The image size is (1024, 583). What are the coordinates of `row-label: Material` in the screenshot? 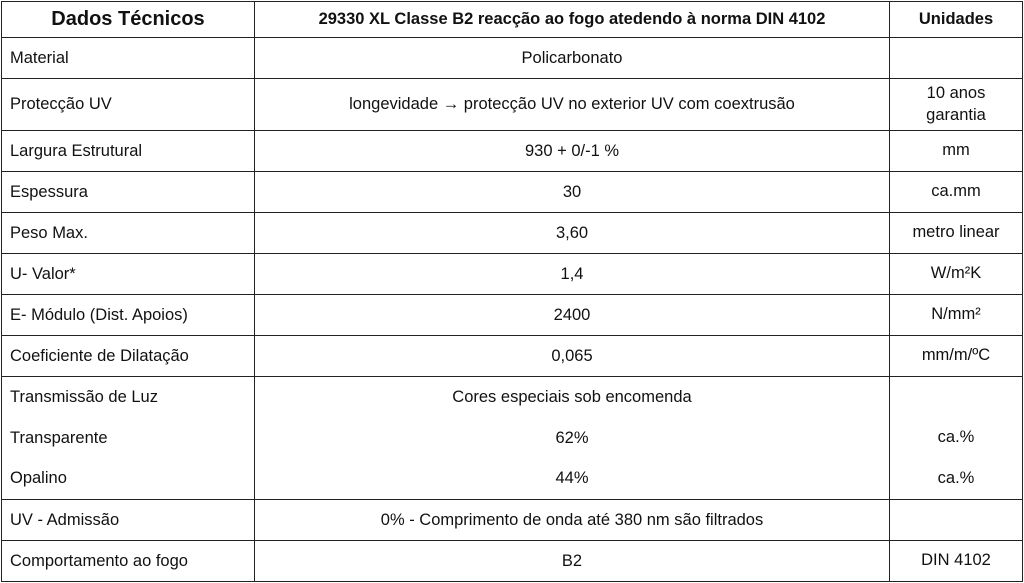 It's located at (128, 58).